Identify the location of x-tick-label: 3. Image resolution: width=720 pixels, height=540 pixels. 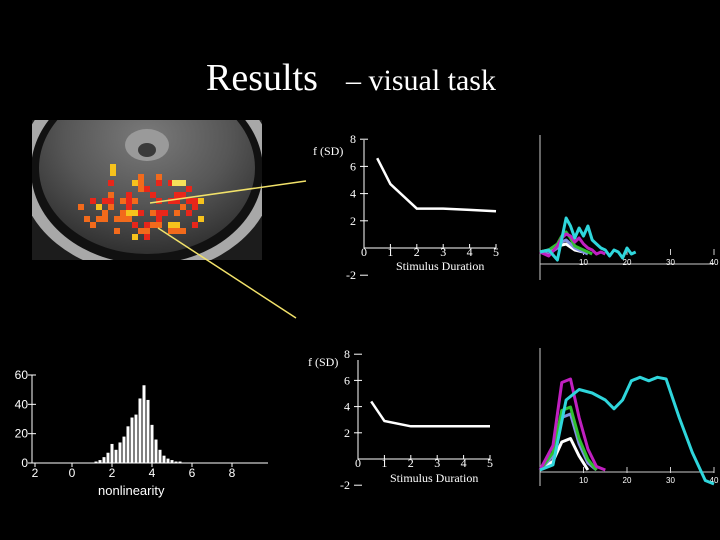
(443, 252).